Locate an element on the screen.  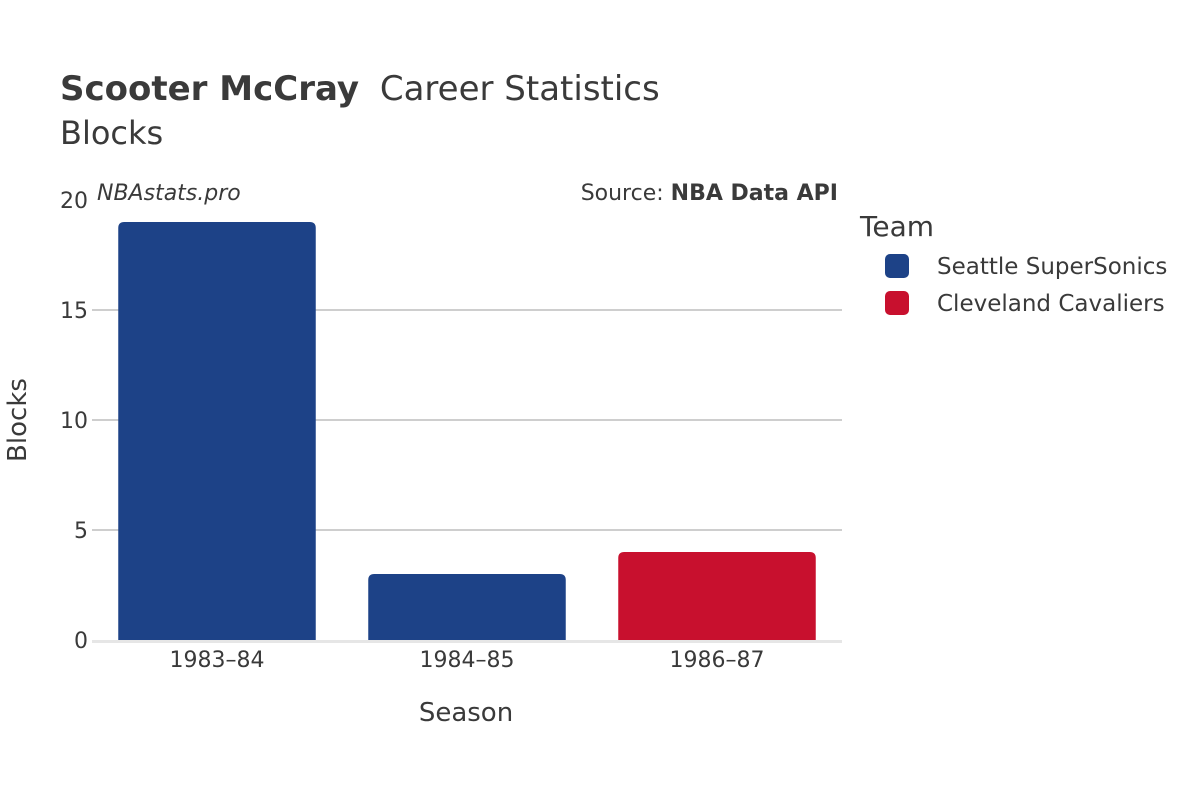
x-tick-label: 1983–84 is located at coordinates (217, 660).